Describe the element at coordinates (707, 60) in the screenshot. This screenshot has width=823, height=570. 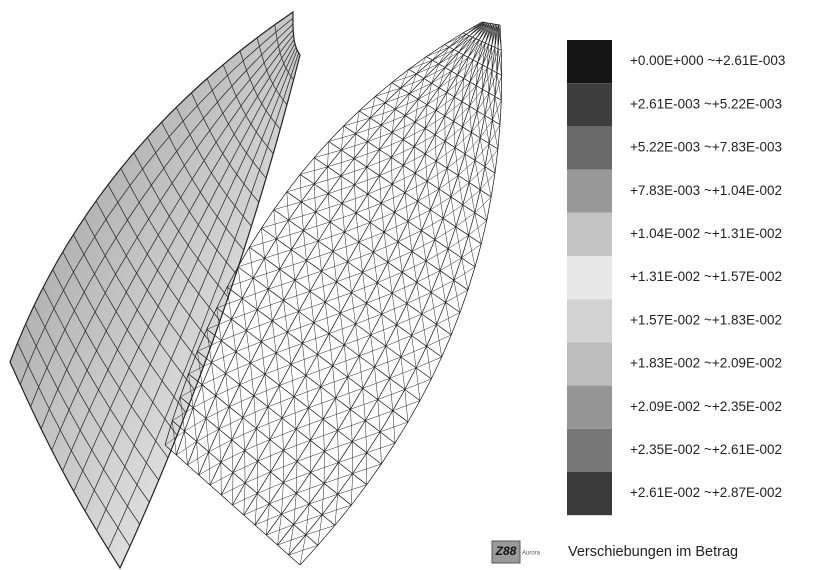
I see `legend-label: +0.00E+000 ~+2.61E-003` at that location.